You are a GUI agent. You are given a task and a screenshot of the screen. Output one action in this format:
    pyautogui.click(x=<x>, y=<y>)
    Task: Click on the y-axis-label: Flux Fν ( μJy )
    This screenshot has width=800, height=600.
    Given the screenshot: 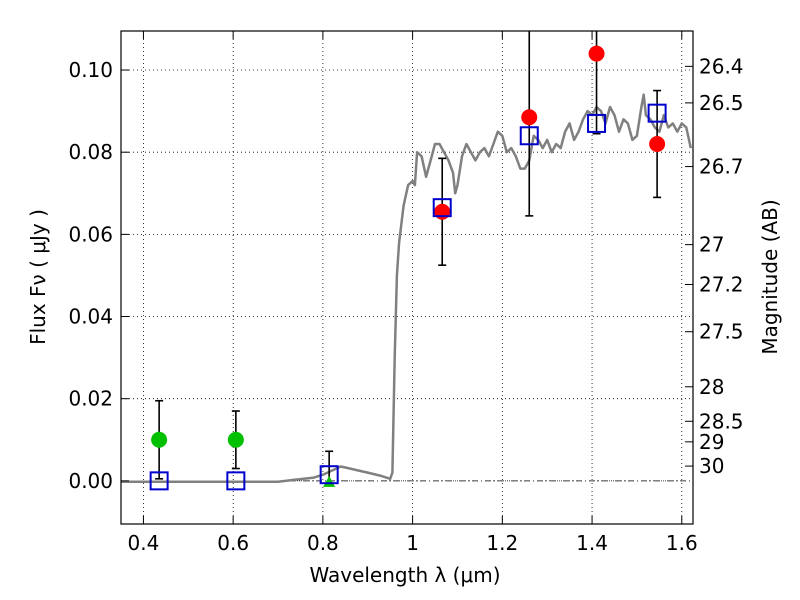 What is the action you would take?
    pyautogui.click(x=38, y=277)
    